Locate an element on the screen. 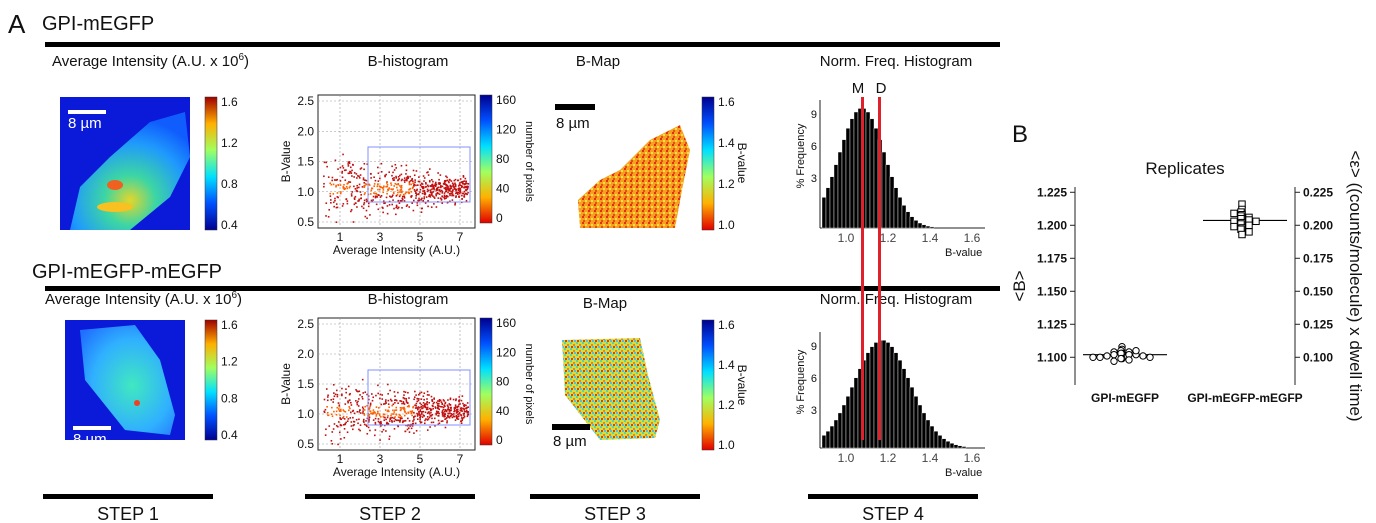 The image size is (1376, 523). y-tick-label: 9 is located at coordinates (814, 115).